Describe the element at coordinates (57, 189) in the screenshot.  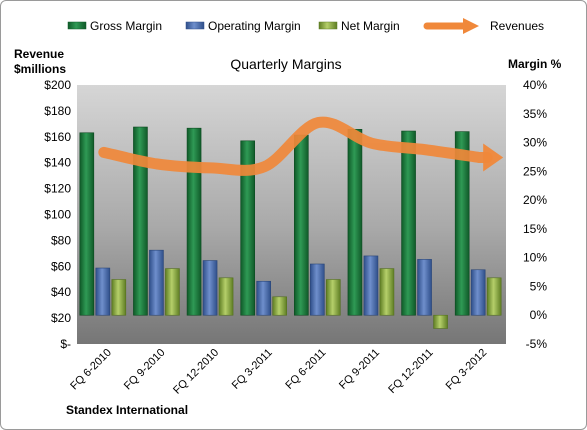
I see `left-tick-label: $120` at that location.